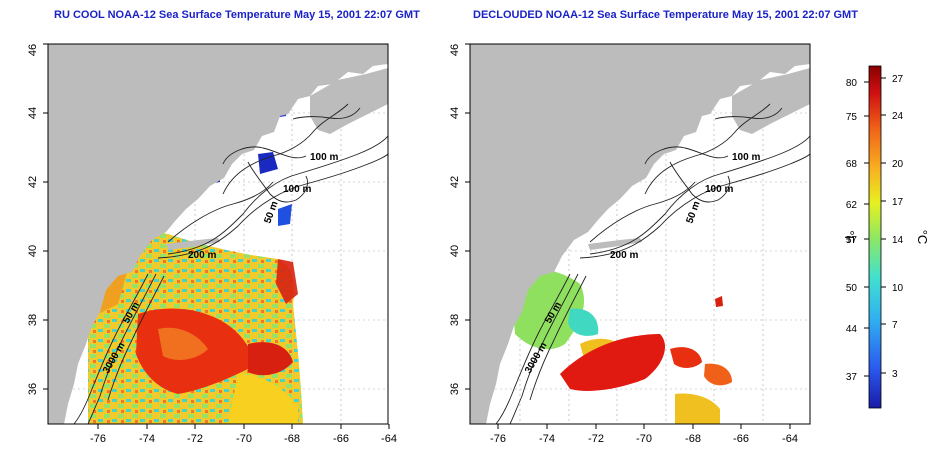 Image resolution: width=950 pixels, height=475 pixels. Describe the element at coordinates (852, 240) in the screenshot. I see `f-tick-57: 57` at that location.